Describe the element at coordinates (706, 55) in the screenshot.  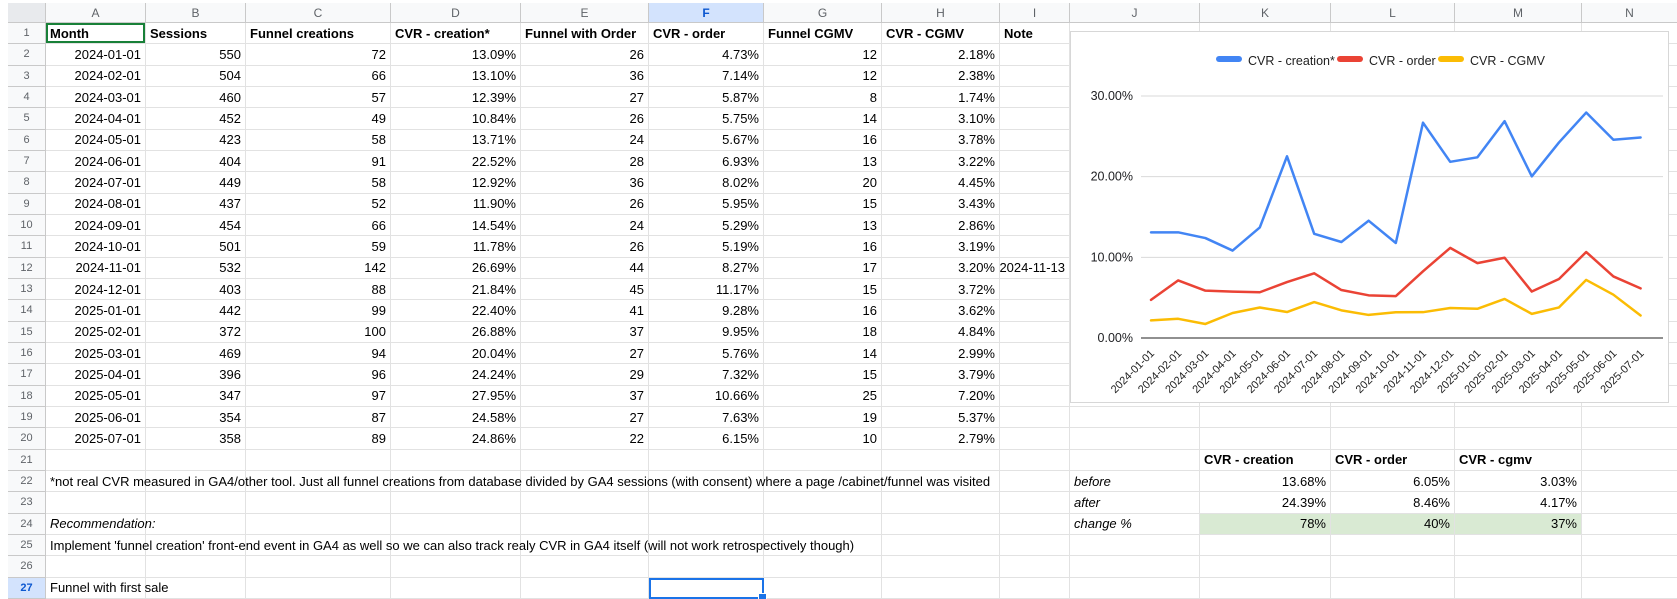
I see `cell-F2: 4.73%` at that location.